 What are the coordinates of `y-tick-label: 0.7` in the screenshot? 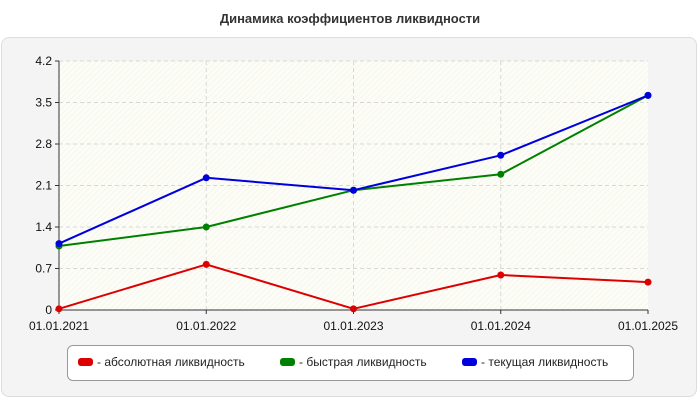 It's located at (43, 269).